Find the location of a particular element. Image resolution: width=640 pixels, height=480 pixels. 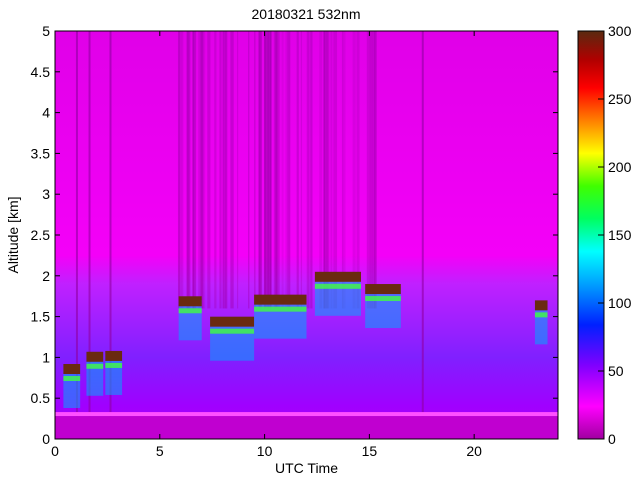

y-tick-label: 3.5 is located at coordinates (41, 153).